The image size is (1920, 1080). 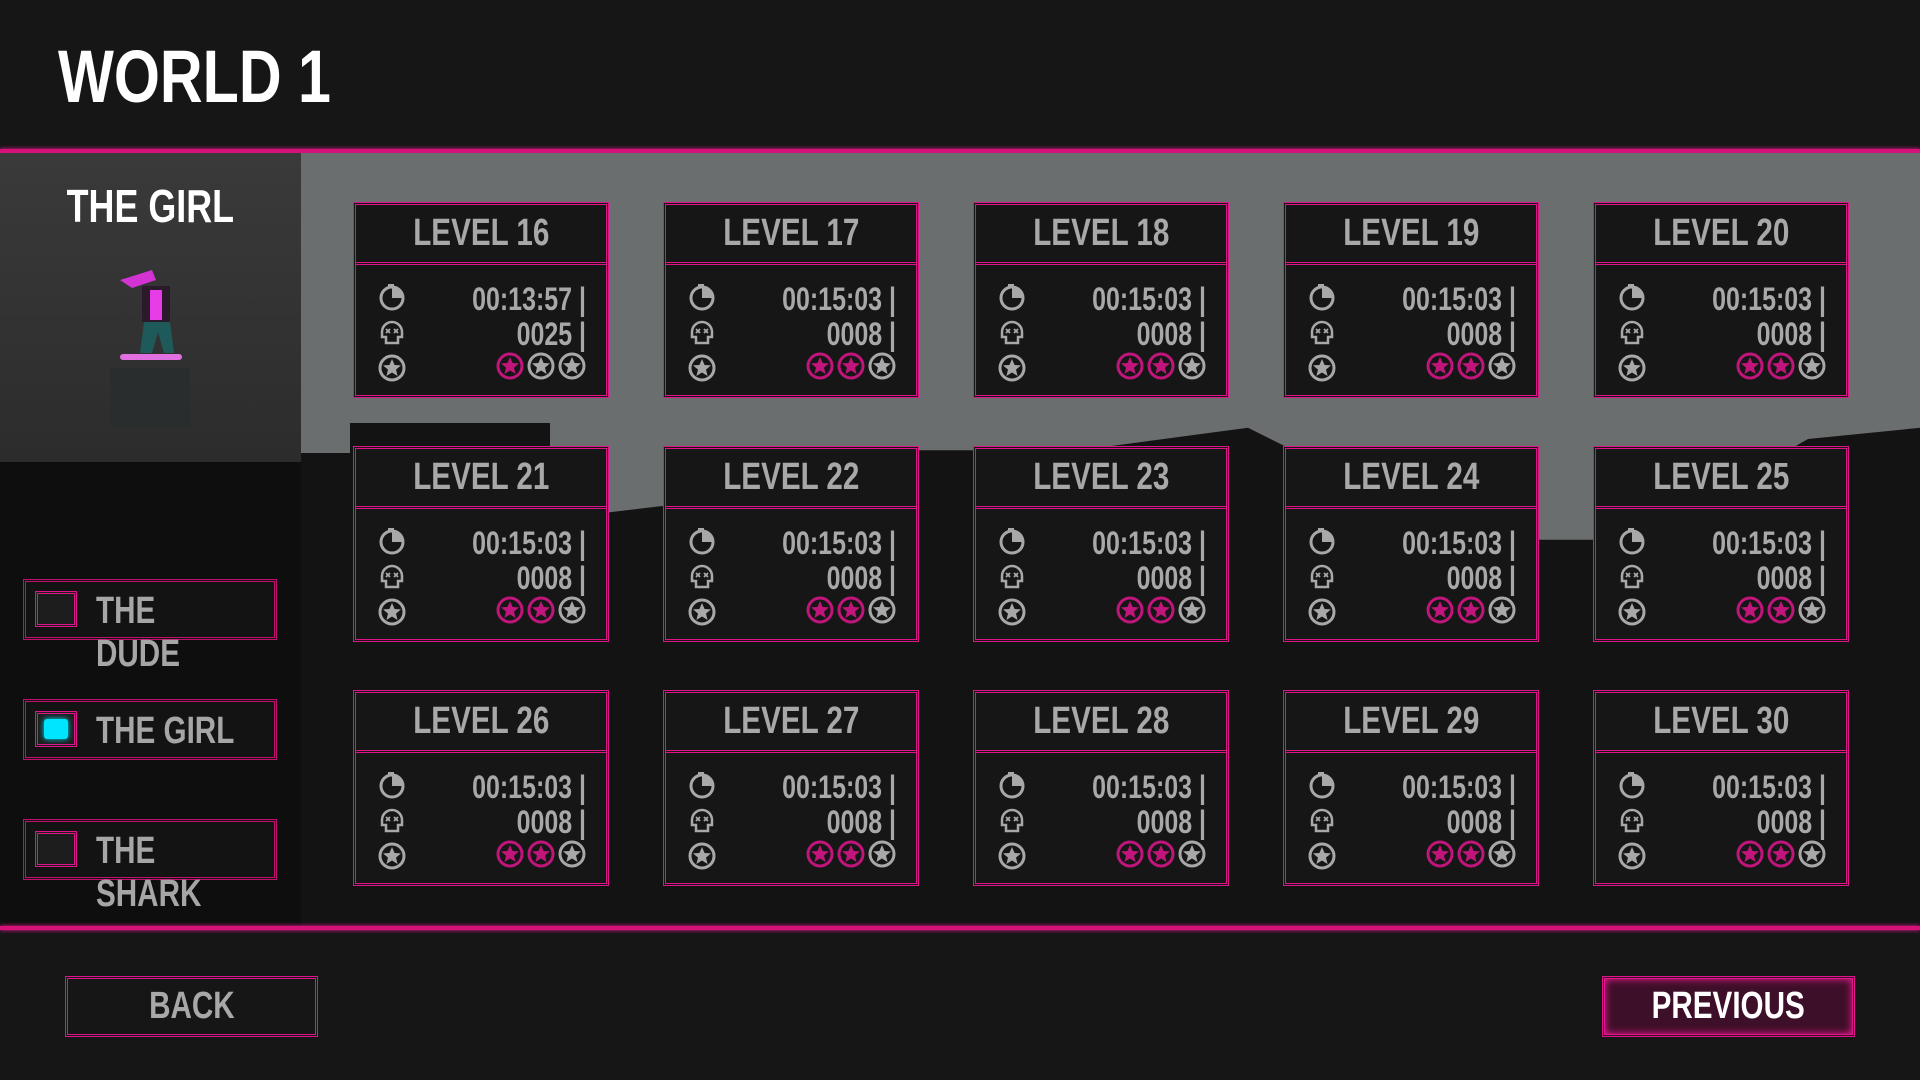 I want to click on level-title: LEVEL 22, so click(x=791, y=479).